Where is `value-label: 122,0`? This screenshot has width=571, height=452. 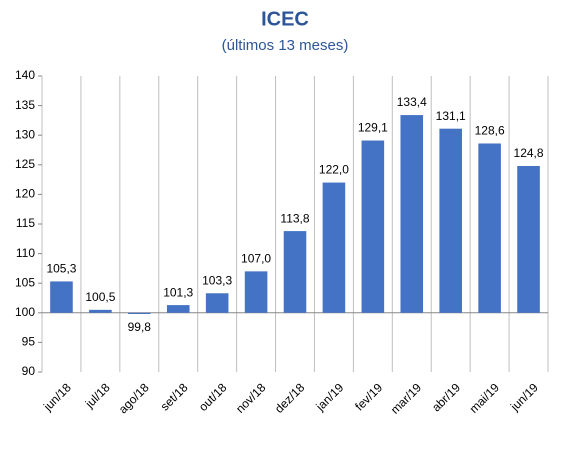 value-label: 122,0 is located at coordinates (334, 170).